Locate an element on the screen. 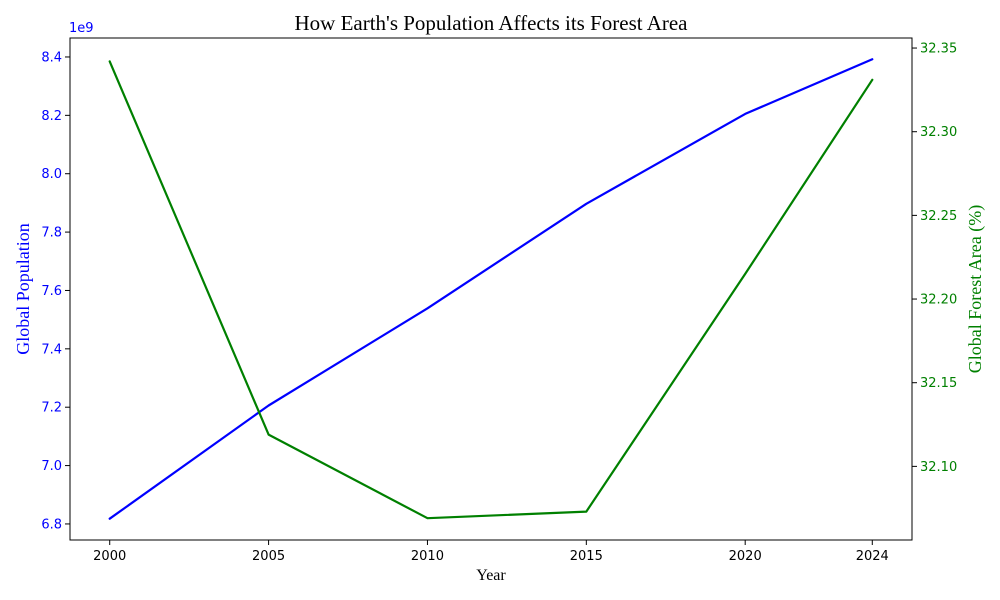 This screenshot has width=1000, height=600. right-tick-label: 32.20 is located at coordinates (938, 300).